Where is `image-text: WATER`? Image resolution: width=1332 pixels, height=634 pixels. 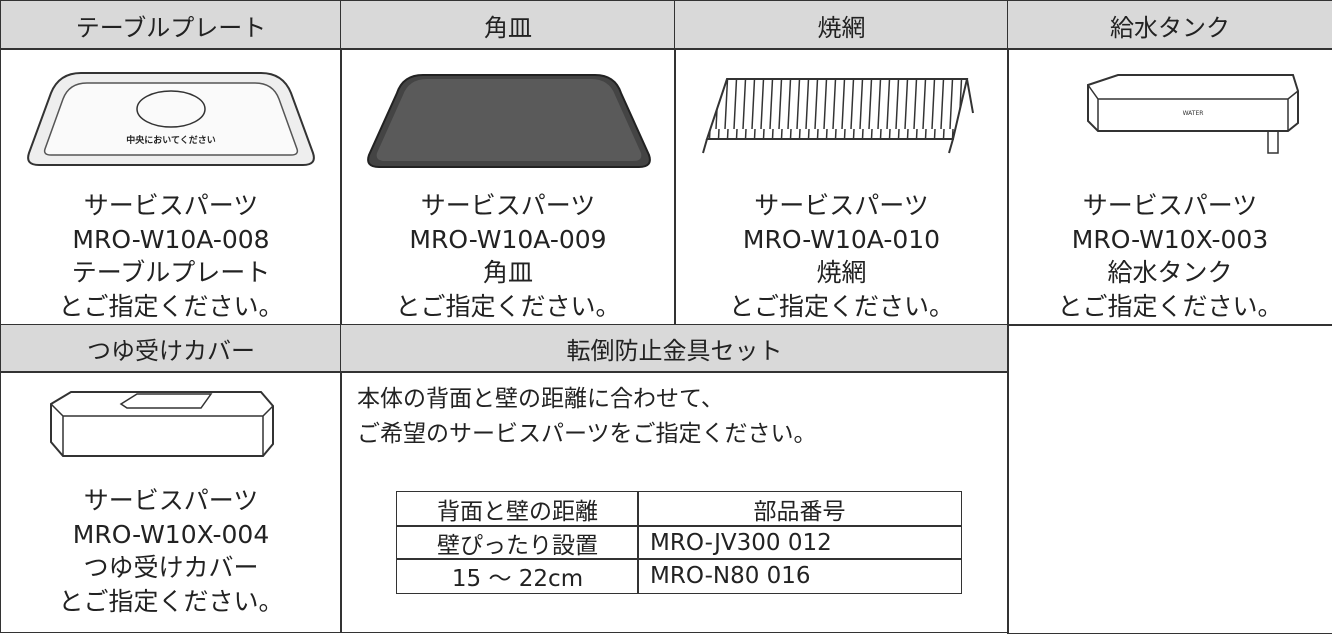
image-text: WATER is located at coordinates (1193, 113).